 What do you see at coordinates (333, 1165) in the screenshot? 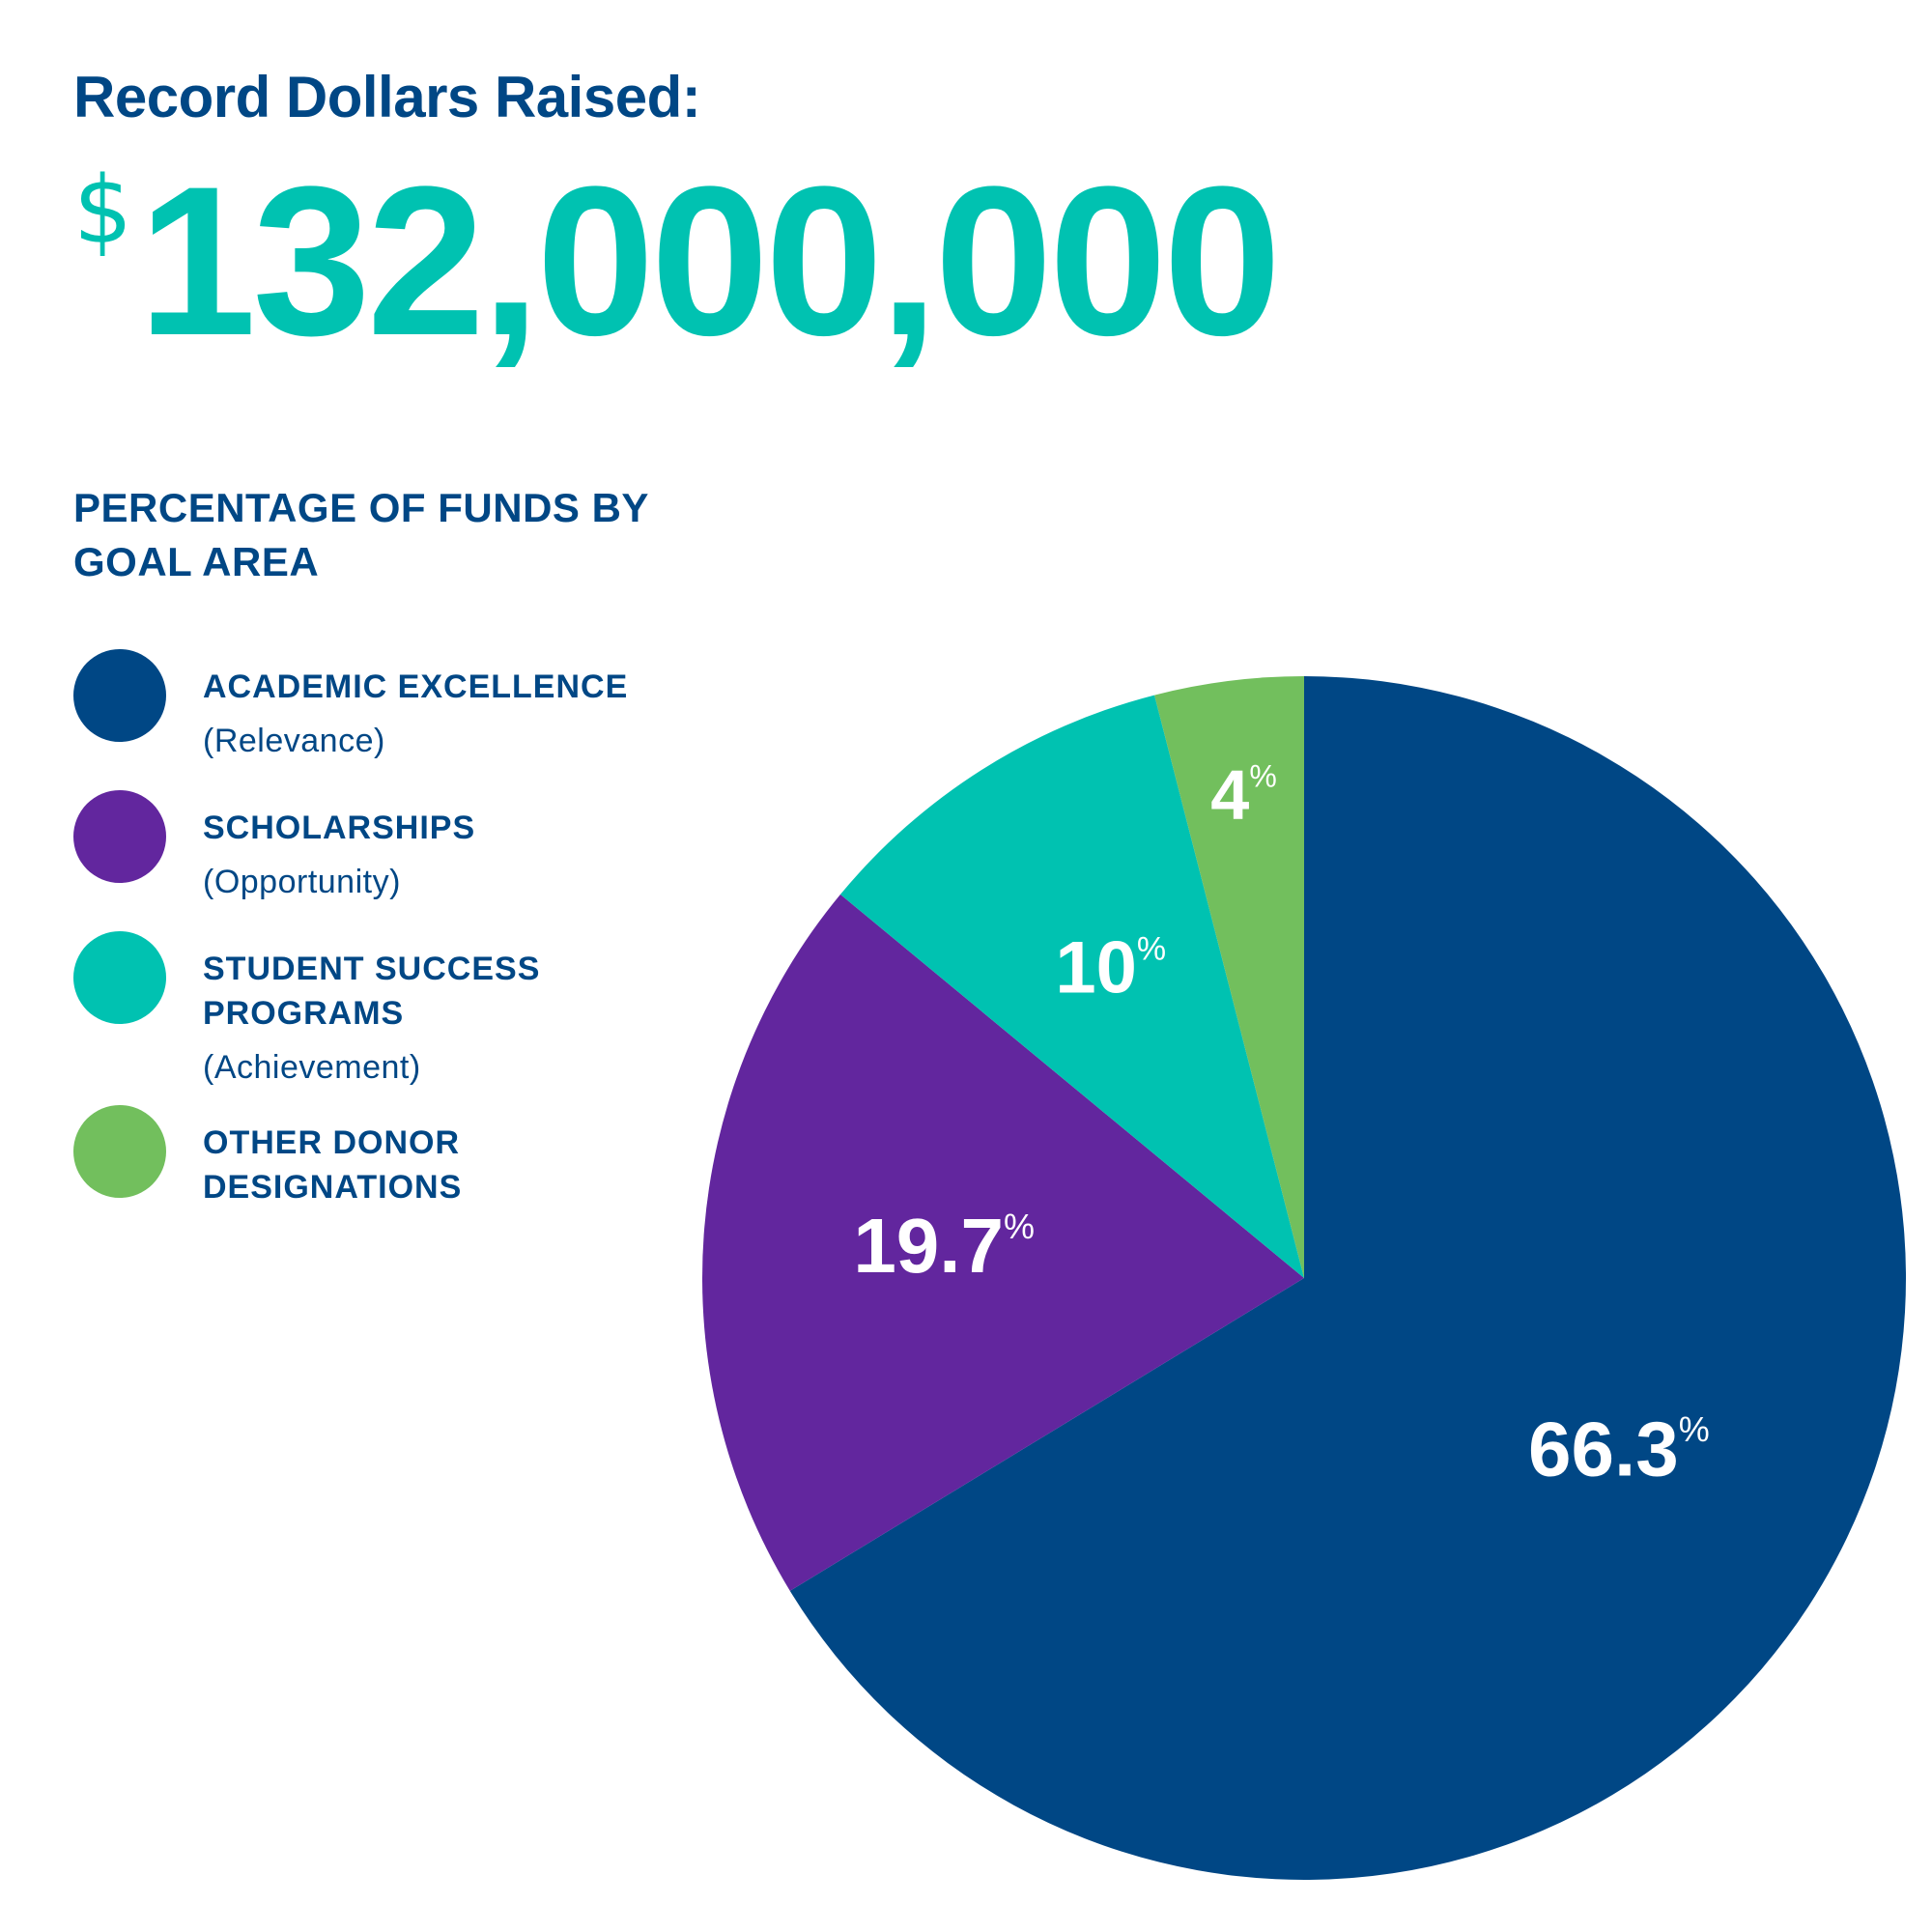
I see `legend-label-other-donor: OTHER DONOR DESIGNATIONS` at bounding box center [333, 1165].